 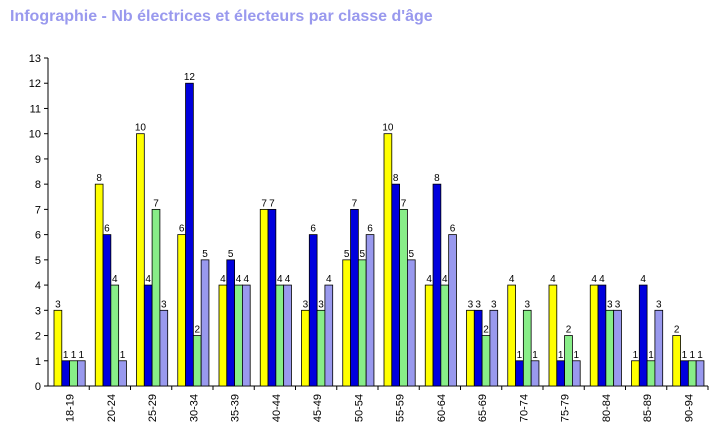 What do you see at coordinates (524, 408) in the screenshot?
I see `category-label: 70-74` at bounding box center [524, 408].